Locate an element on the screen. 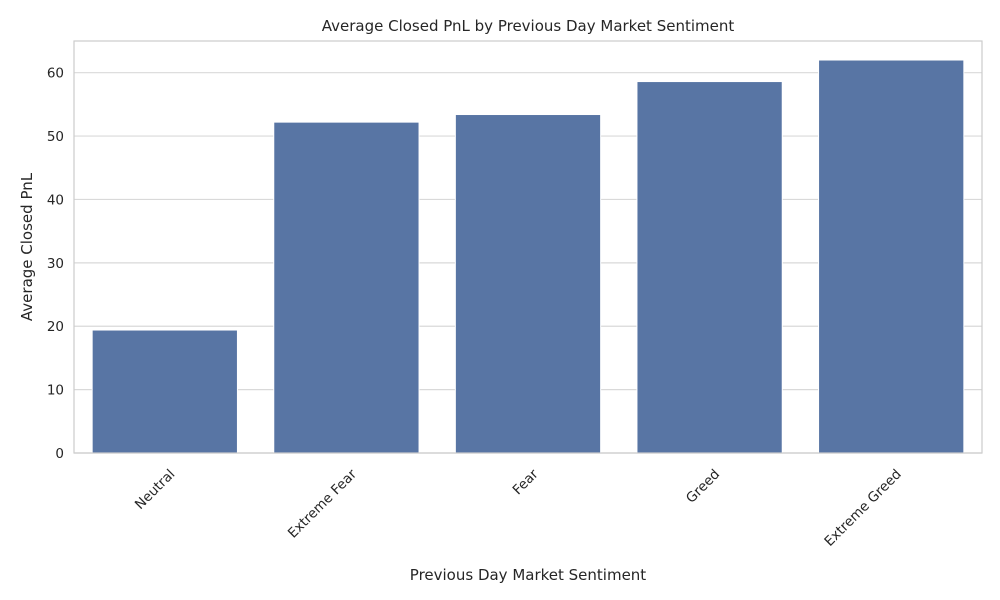 Image resolution: width=1000 pixels, height=600 pixels. y-tick-label: 40 is located at coordinates (55, 200).